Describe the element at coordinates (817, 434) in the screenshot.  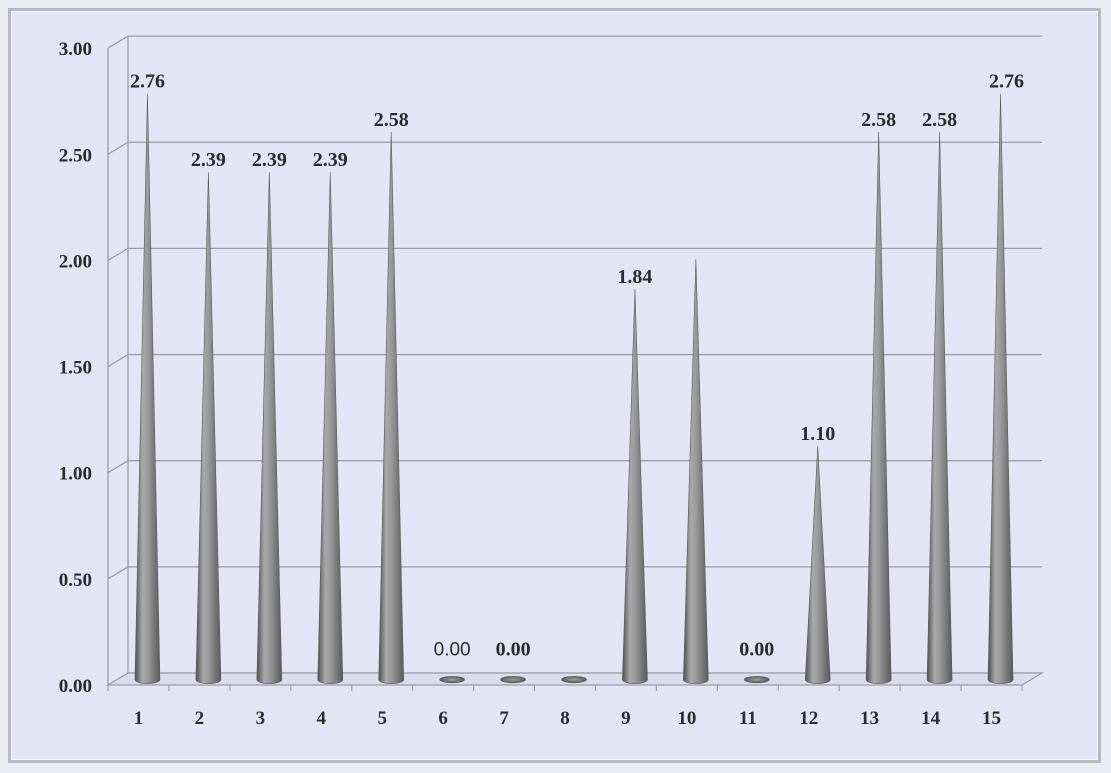
I see `data-label: 1.10` at that location.